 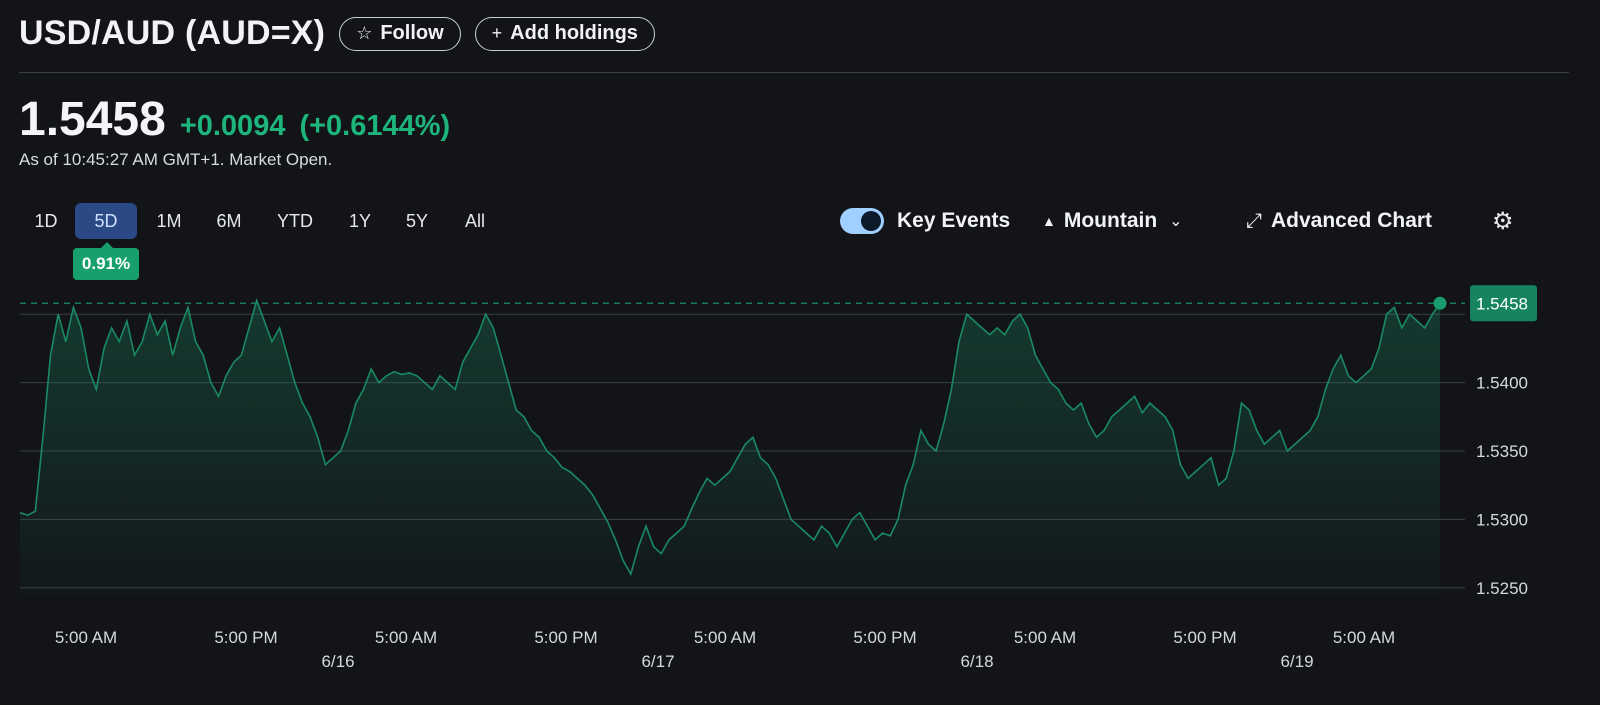 What do you see at coordinates (1502, 519) in the screenshot?
I see `y-tick-label: 1.5300` at bounding box center [1502, 519].